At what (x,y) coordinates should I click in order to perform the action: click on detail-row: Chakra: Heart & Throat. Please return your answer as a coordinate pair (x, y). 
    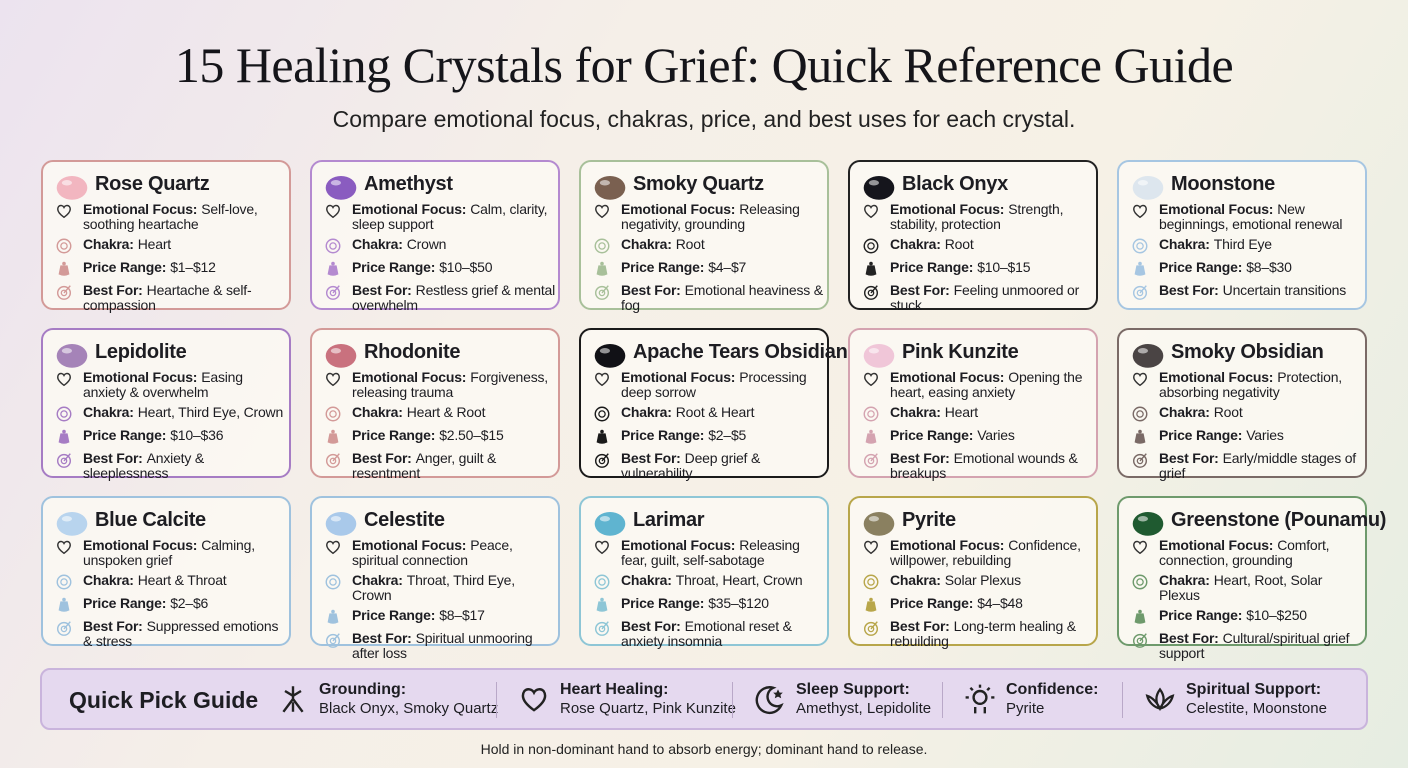
    Looking at the image, I should click on (171, 582).